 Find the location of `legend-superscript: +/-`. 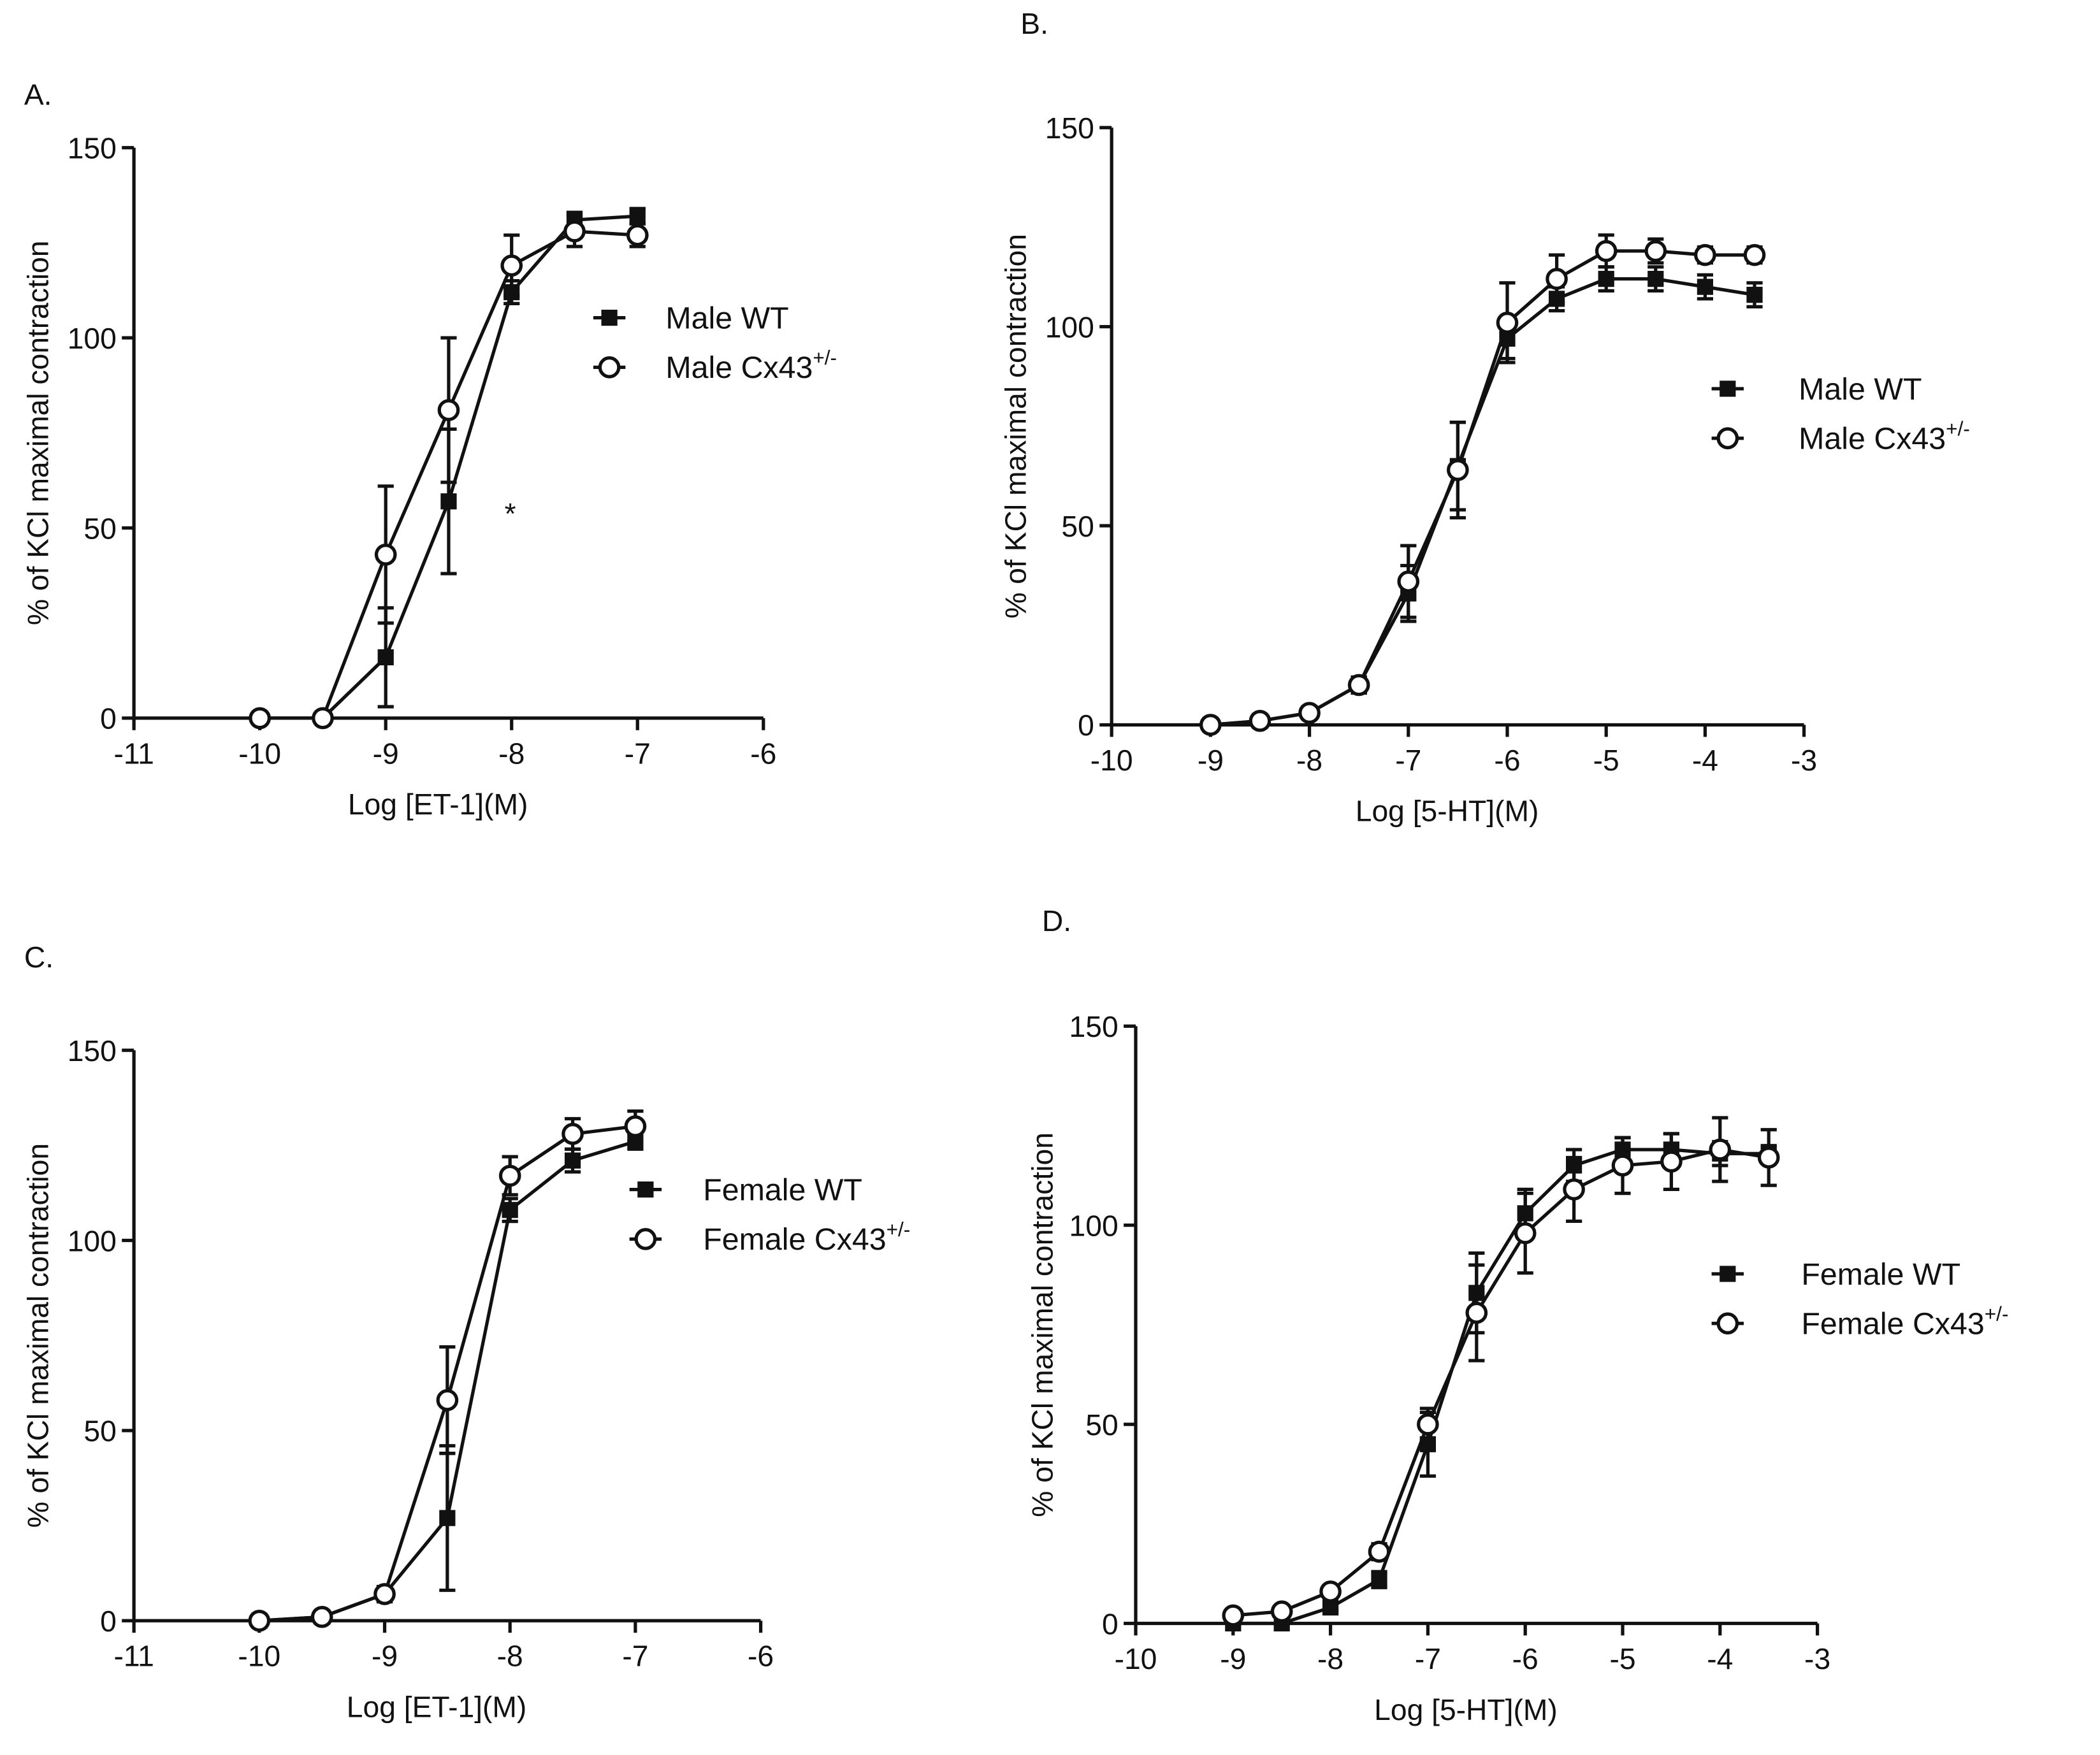

legend-superscript: +/- is located at coordinates (899, 1229).